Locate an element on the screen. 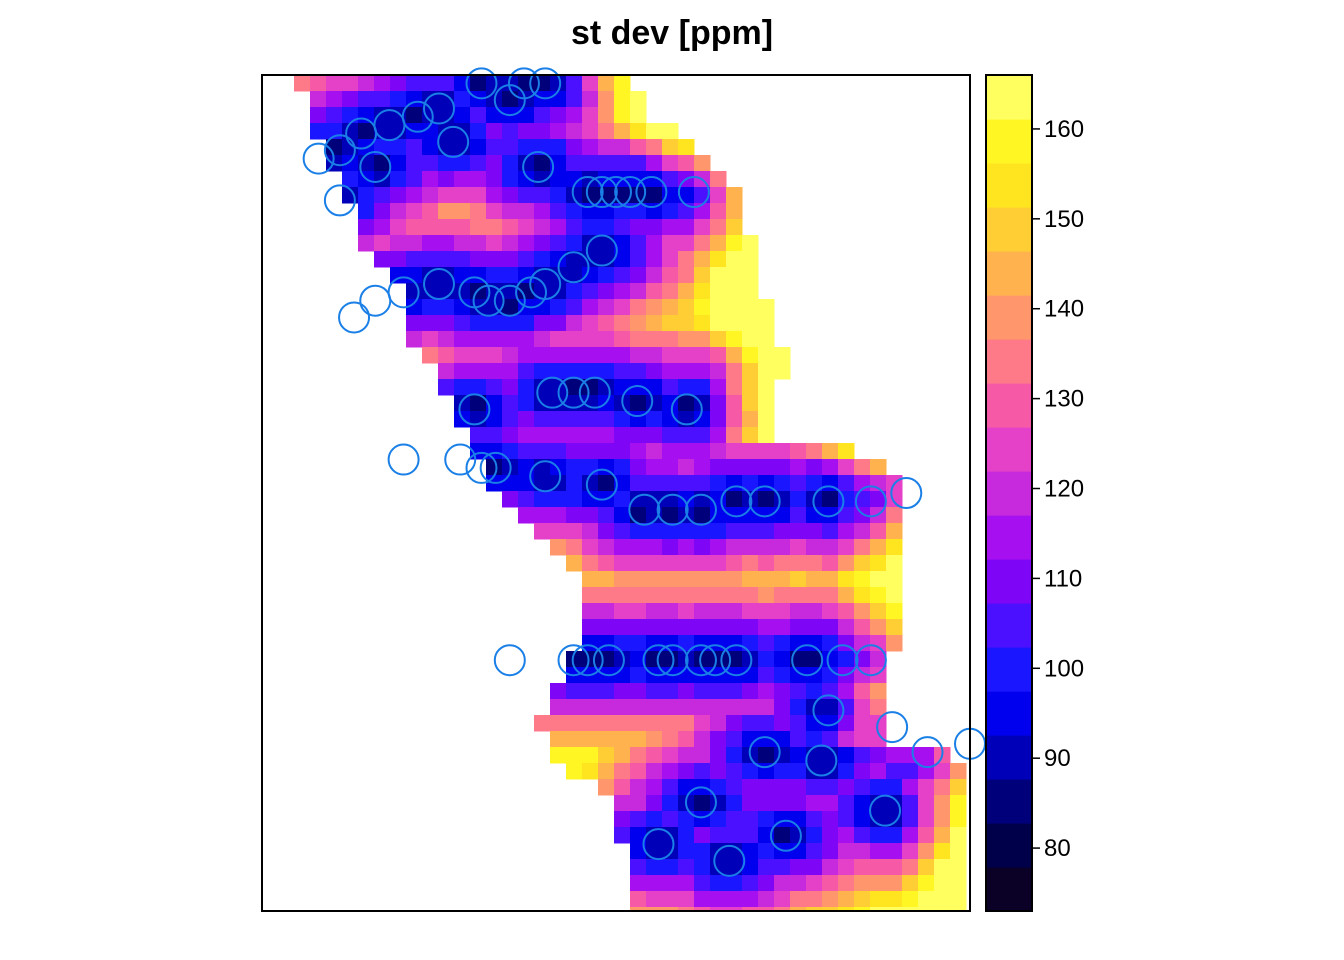 The height and width of the screenshot is (960, 1344). colorbar-segment is located at coordinates (1009, 273).